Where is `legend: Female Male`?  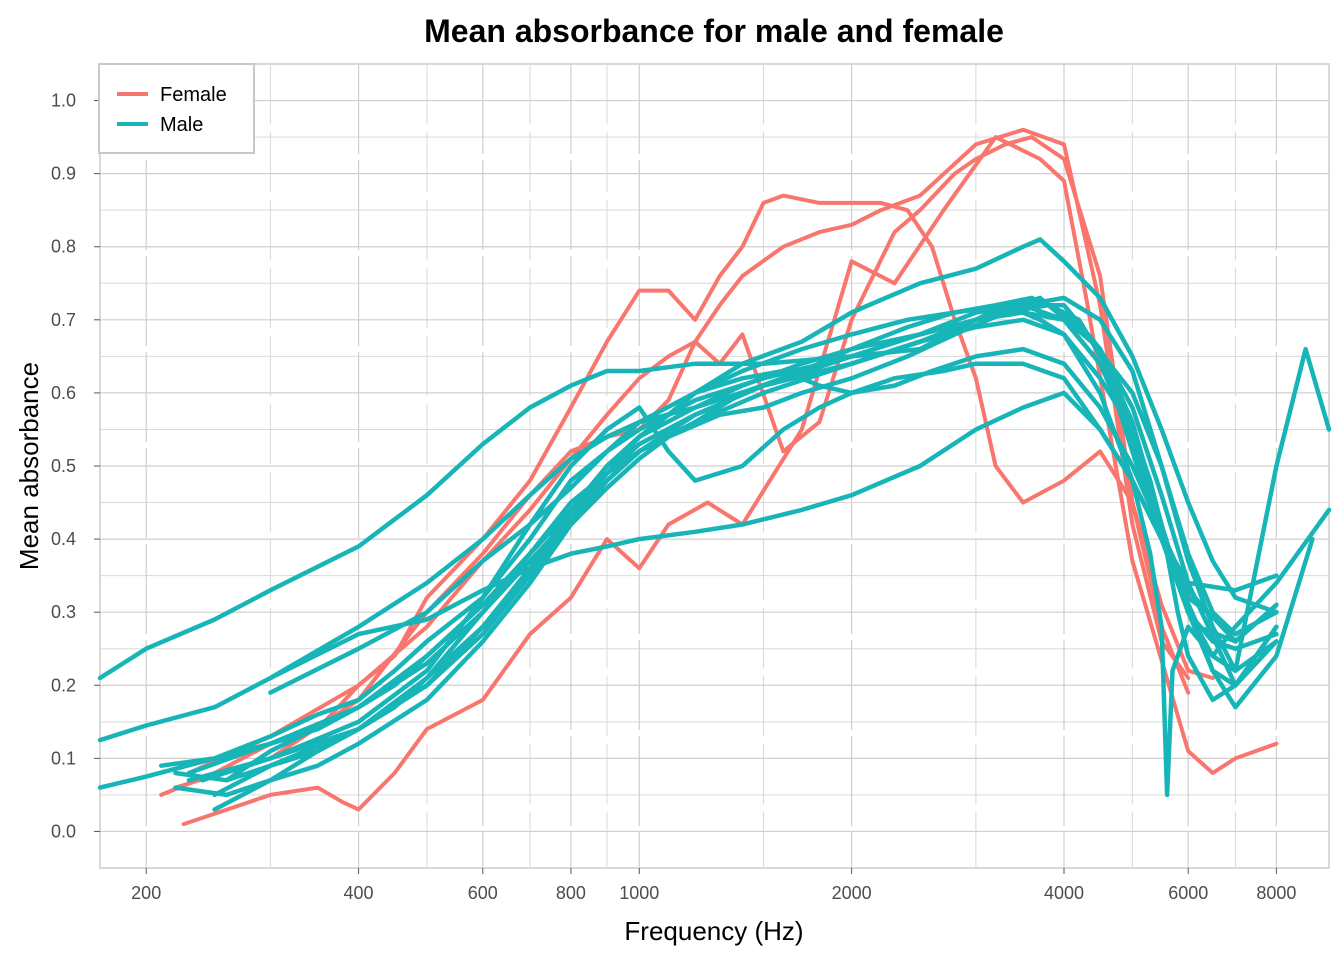
legend: Female Male is located at coordinates (176, 108).